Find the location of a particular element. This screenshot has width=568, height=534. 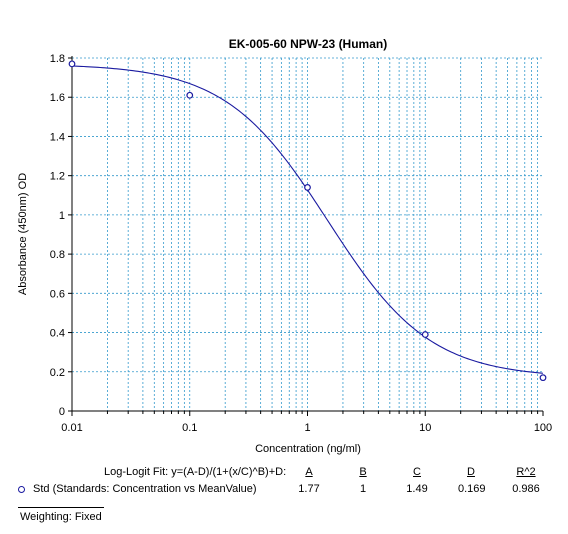

value-c: 1.49 is located at coordinates (417, 489).